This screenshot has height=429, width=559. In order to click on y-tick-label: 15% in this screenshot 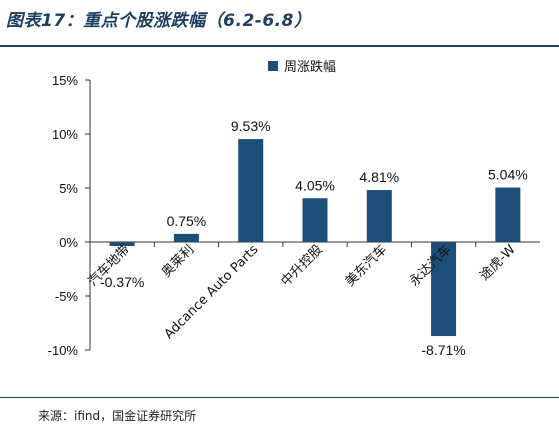, I will do `click(65, 80)`.